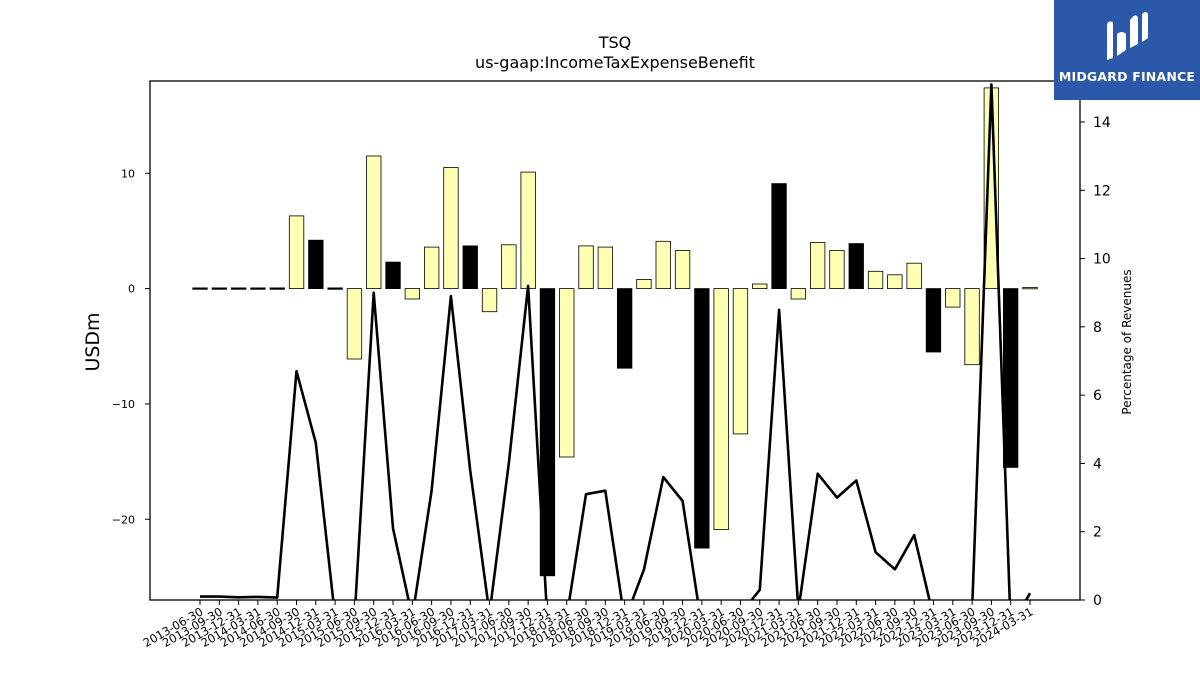  Describe the element at coordinates (131, 346) in the screenshot. I see `left-axis: 10 0 −10 −20` at that location.